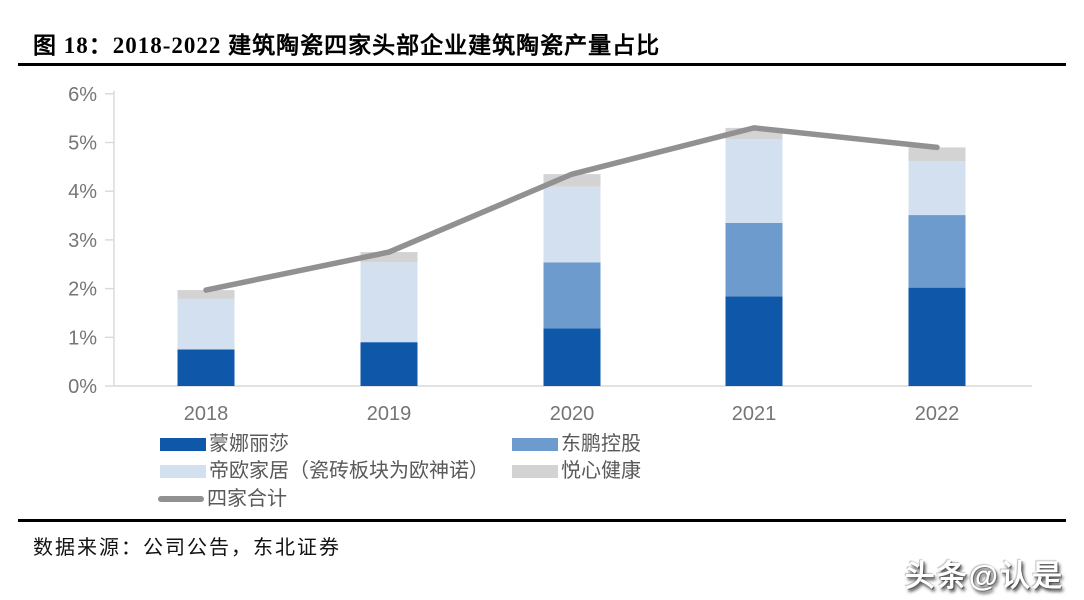 This screenshot has width=1084, height=600. I want to click on y-tick-label: 0%, so click(82, 387).